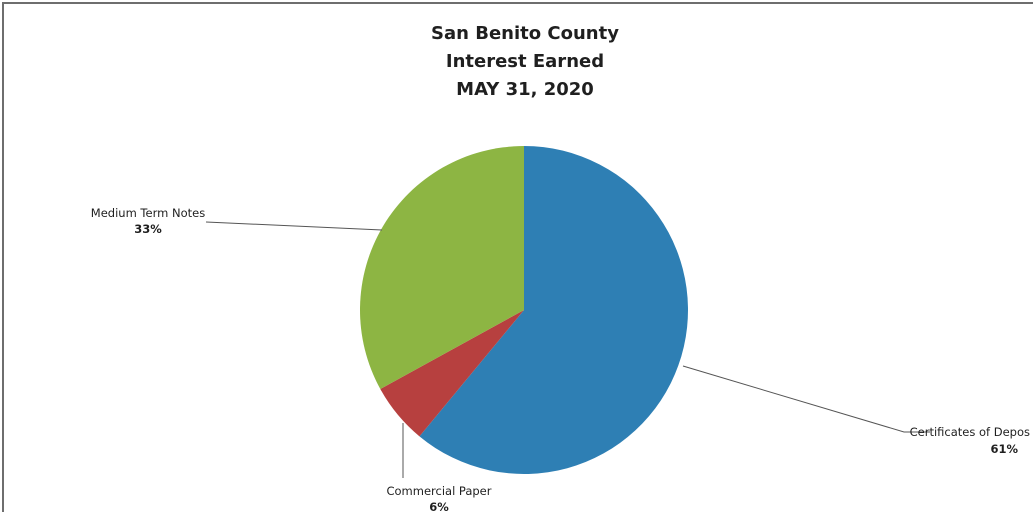  Describe the element at coordinates (452, 373) in the screenshot. I see `slice-commercial-paper` at that location.